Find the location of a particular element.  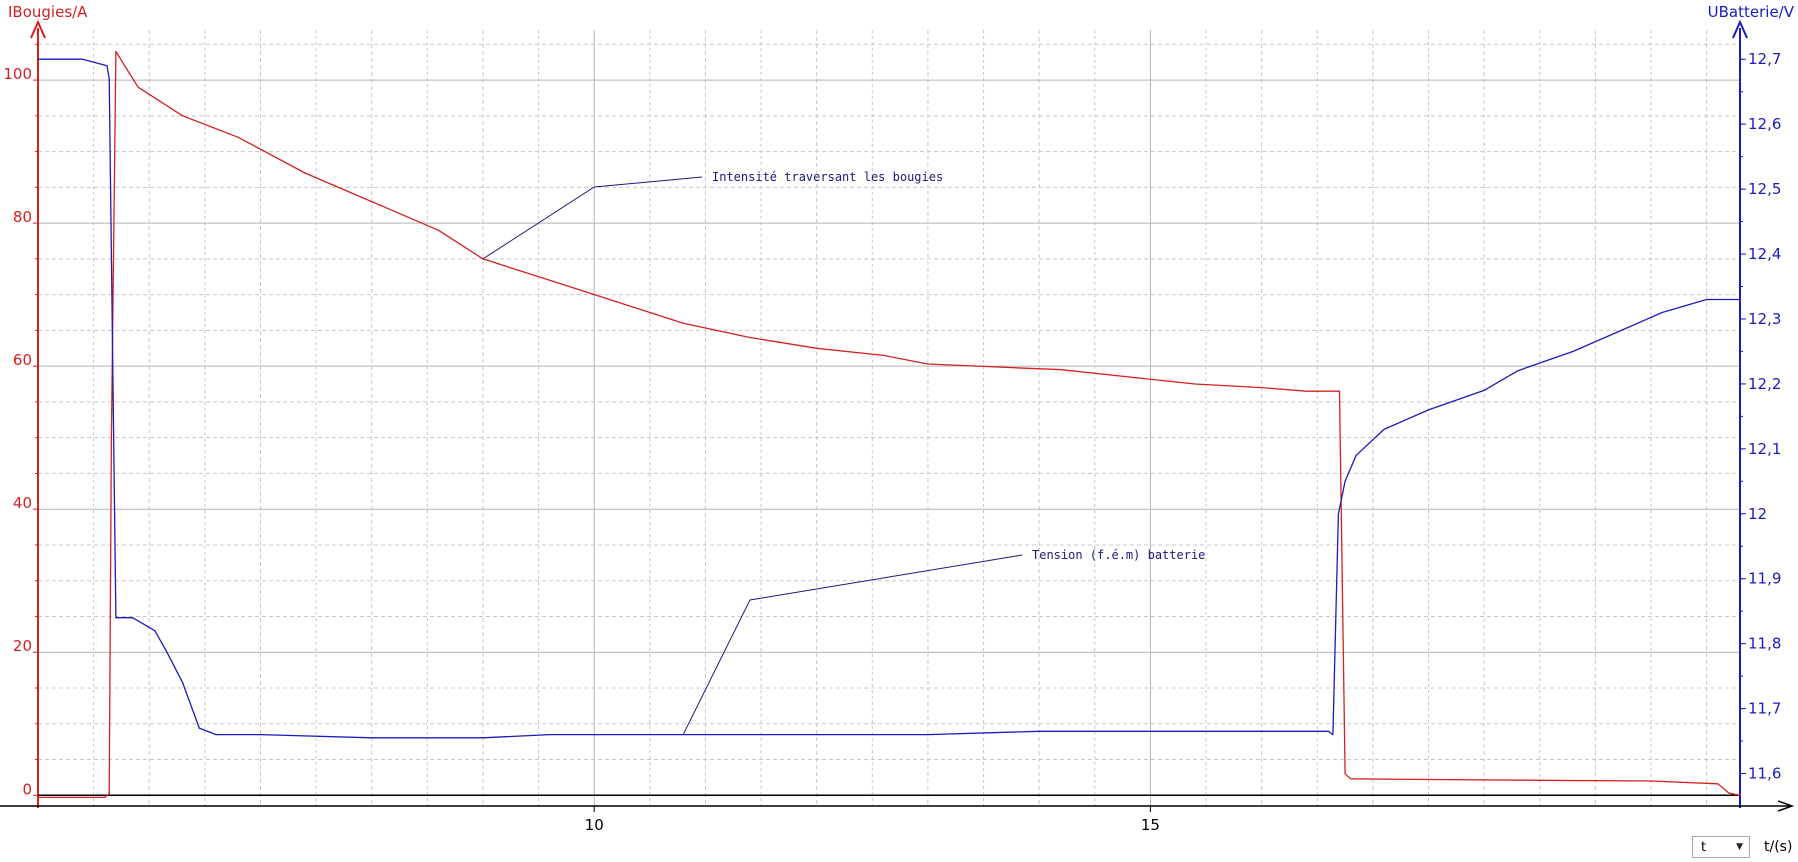

left-axis-tick-label: 80 is located at coordinates (22, 217).